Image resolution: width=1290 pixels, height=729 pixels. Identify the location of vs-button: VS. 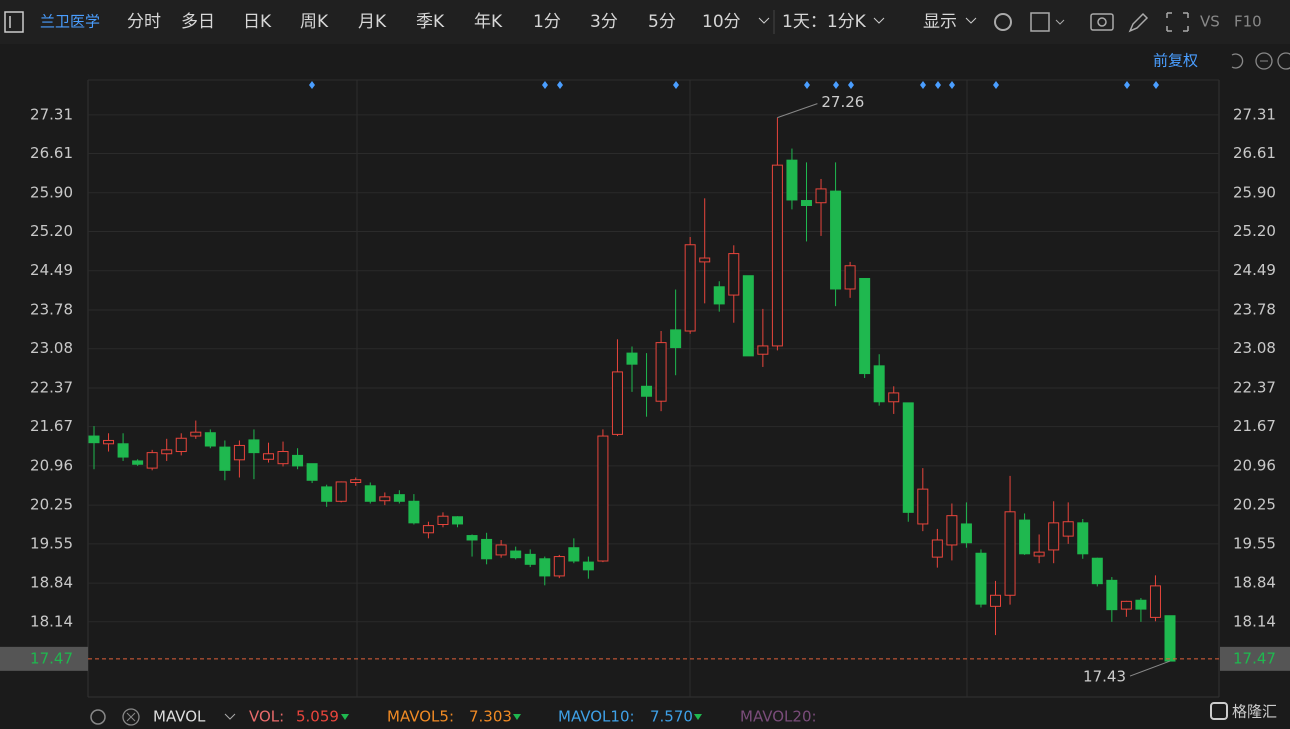
(1210, 22).